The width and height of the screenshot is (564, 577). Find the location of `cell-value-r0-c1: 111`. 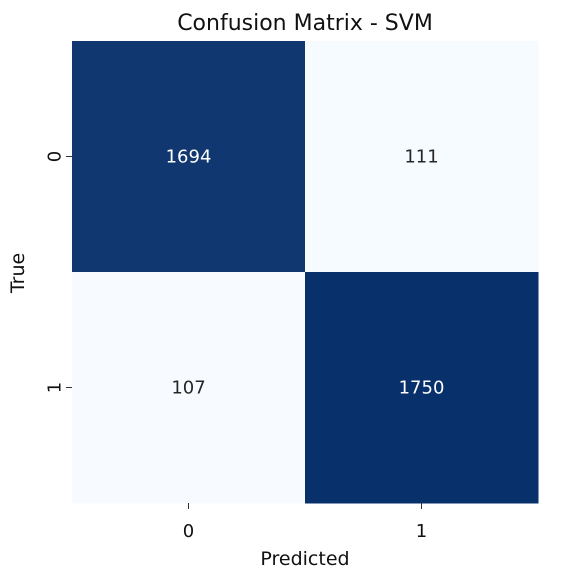

cell-value-r0-c1: 111 is located at coordinates (421, 157).